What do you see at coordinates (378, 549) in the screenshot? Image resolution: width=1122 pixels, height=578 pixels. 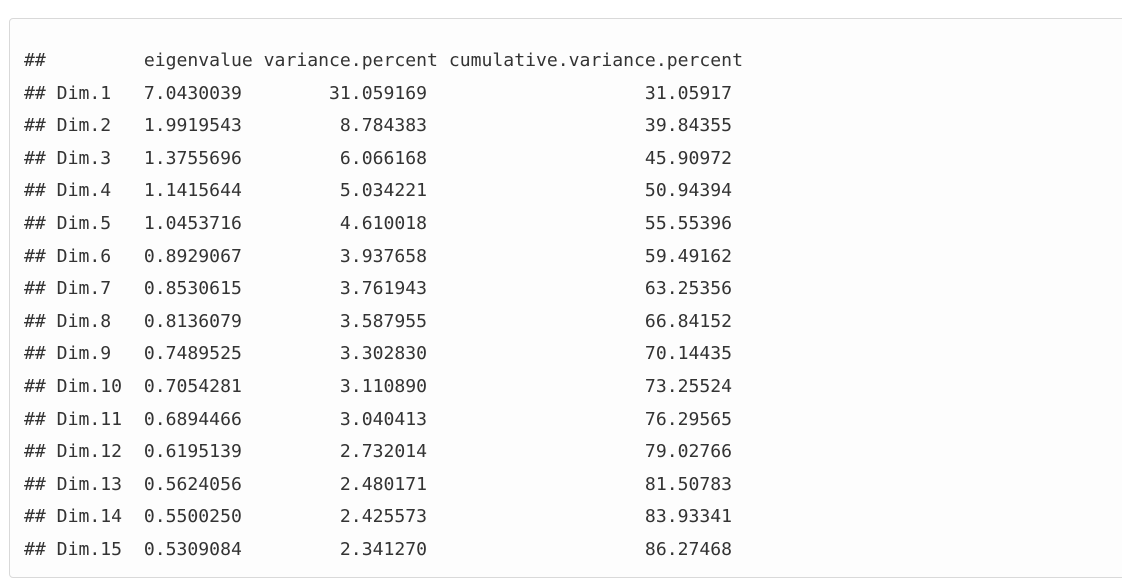 I see `output-line-dim-15: ## Dim.15 0.5309084 2.341270 86.27468` at bounding box center [378, 549].